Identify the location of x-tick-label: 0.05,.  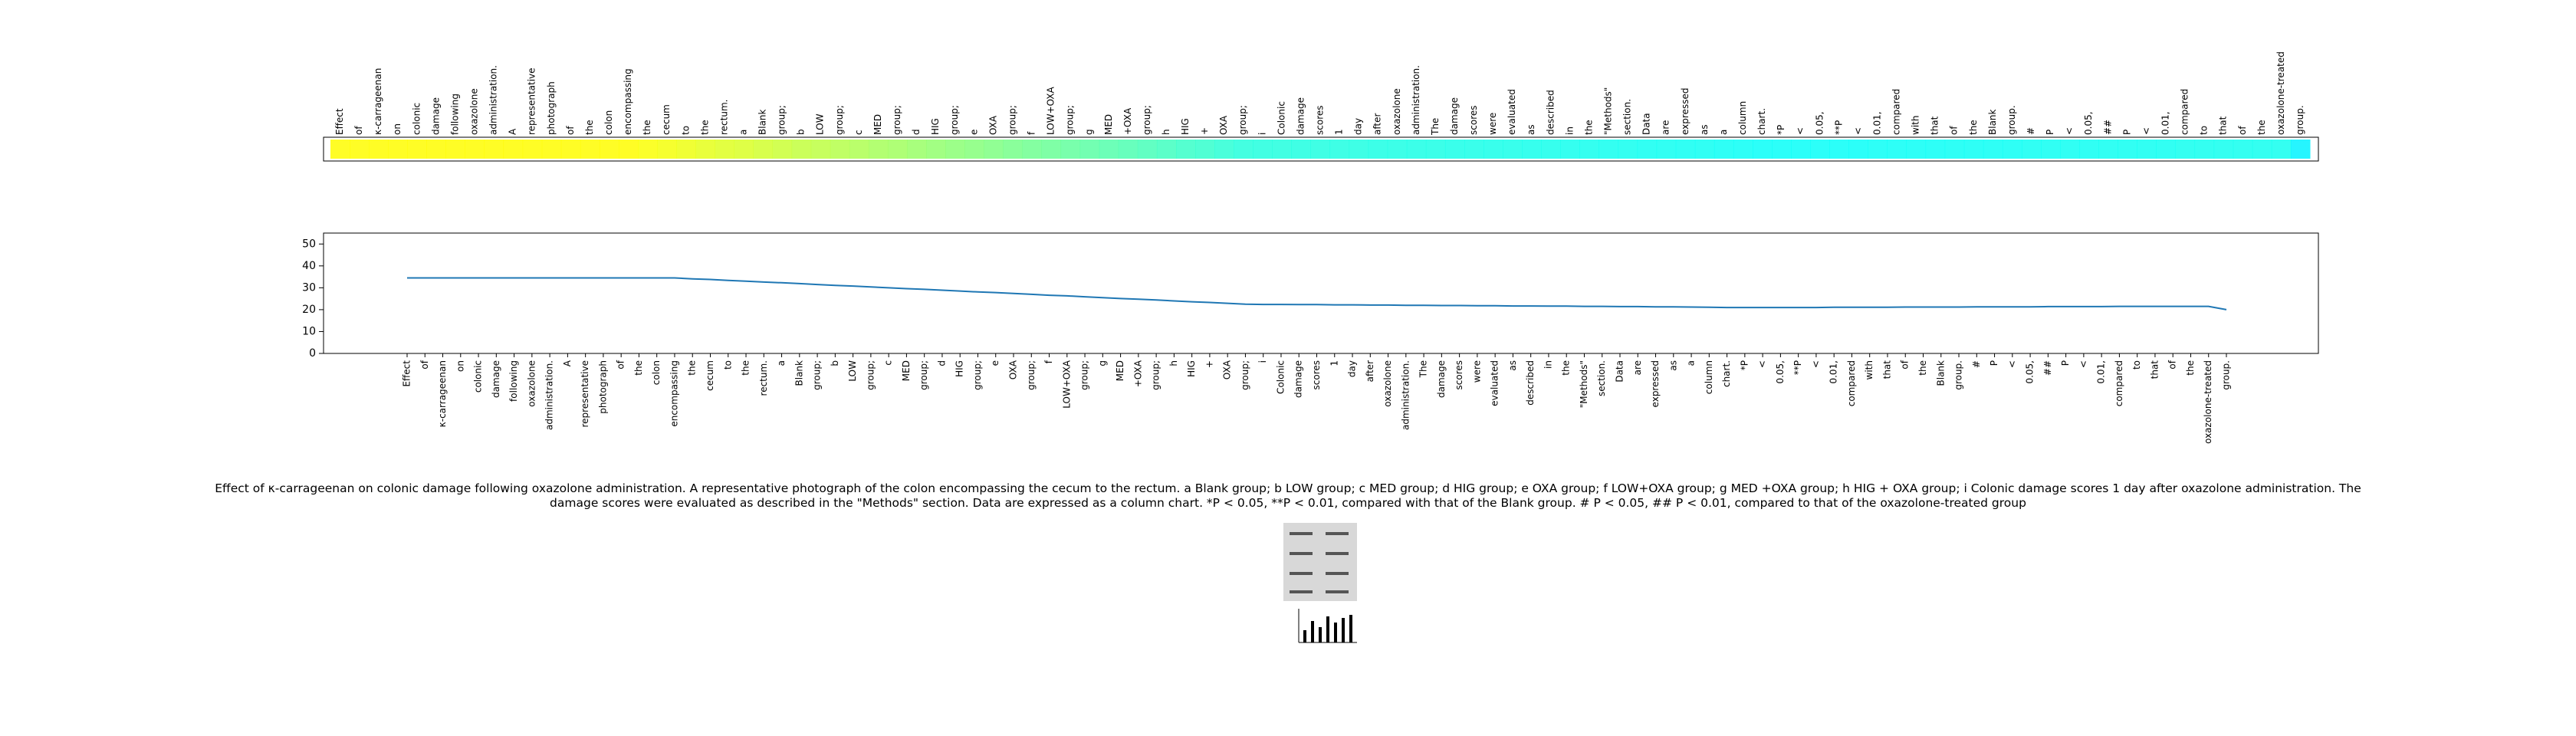
(1780, 372).